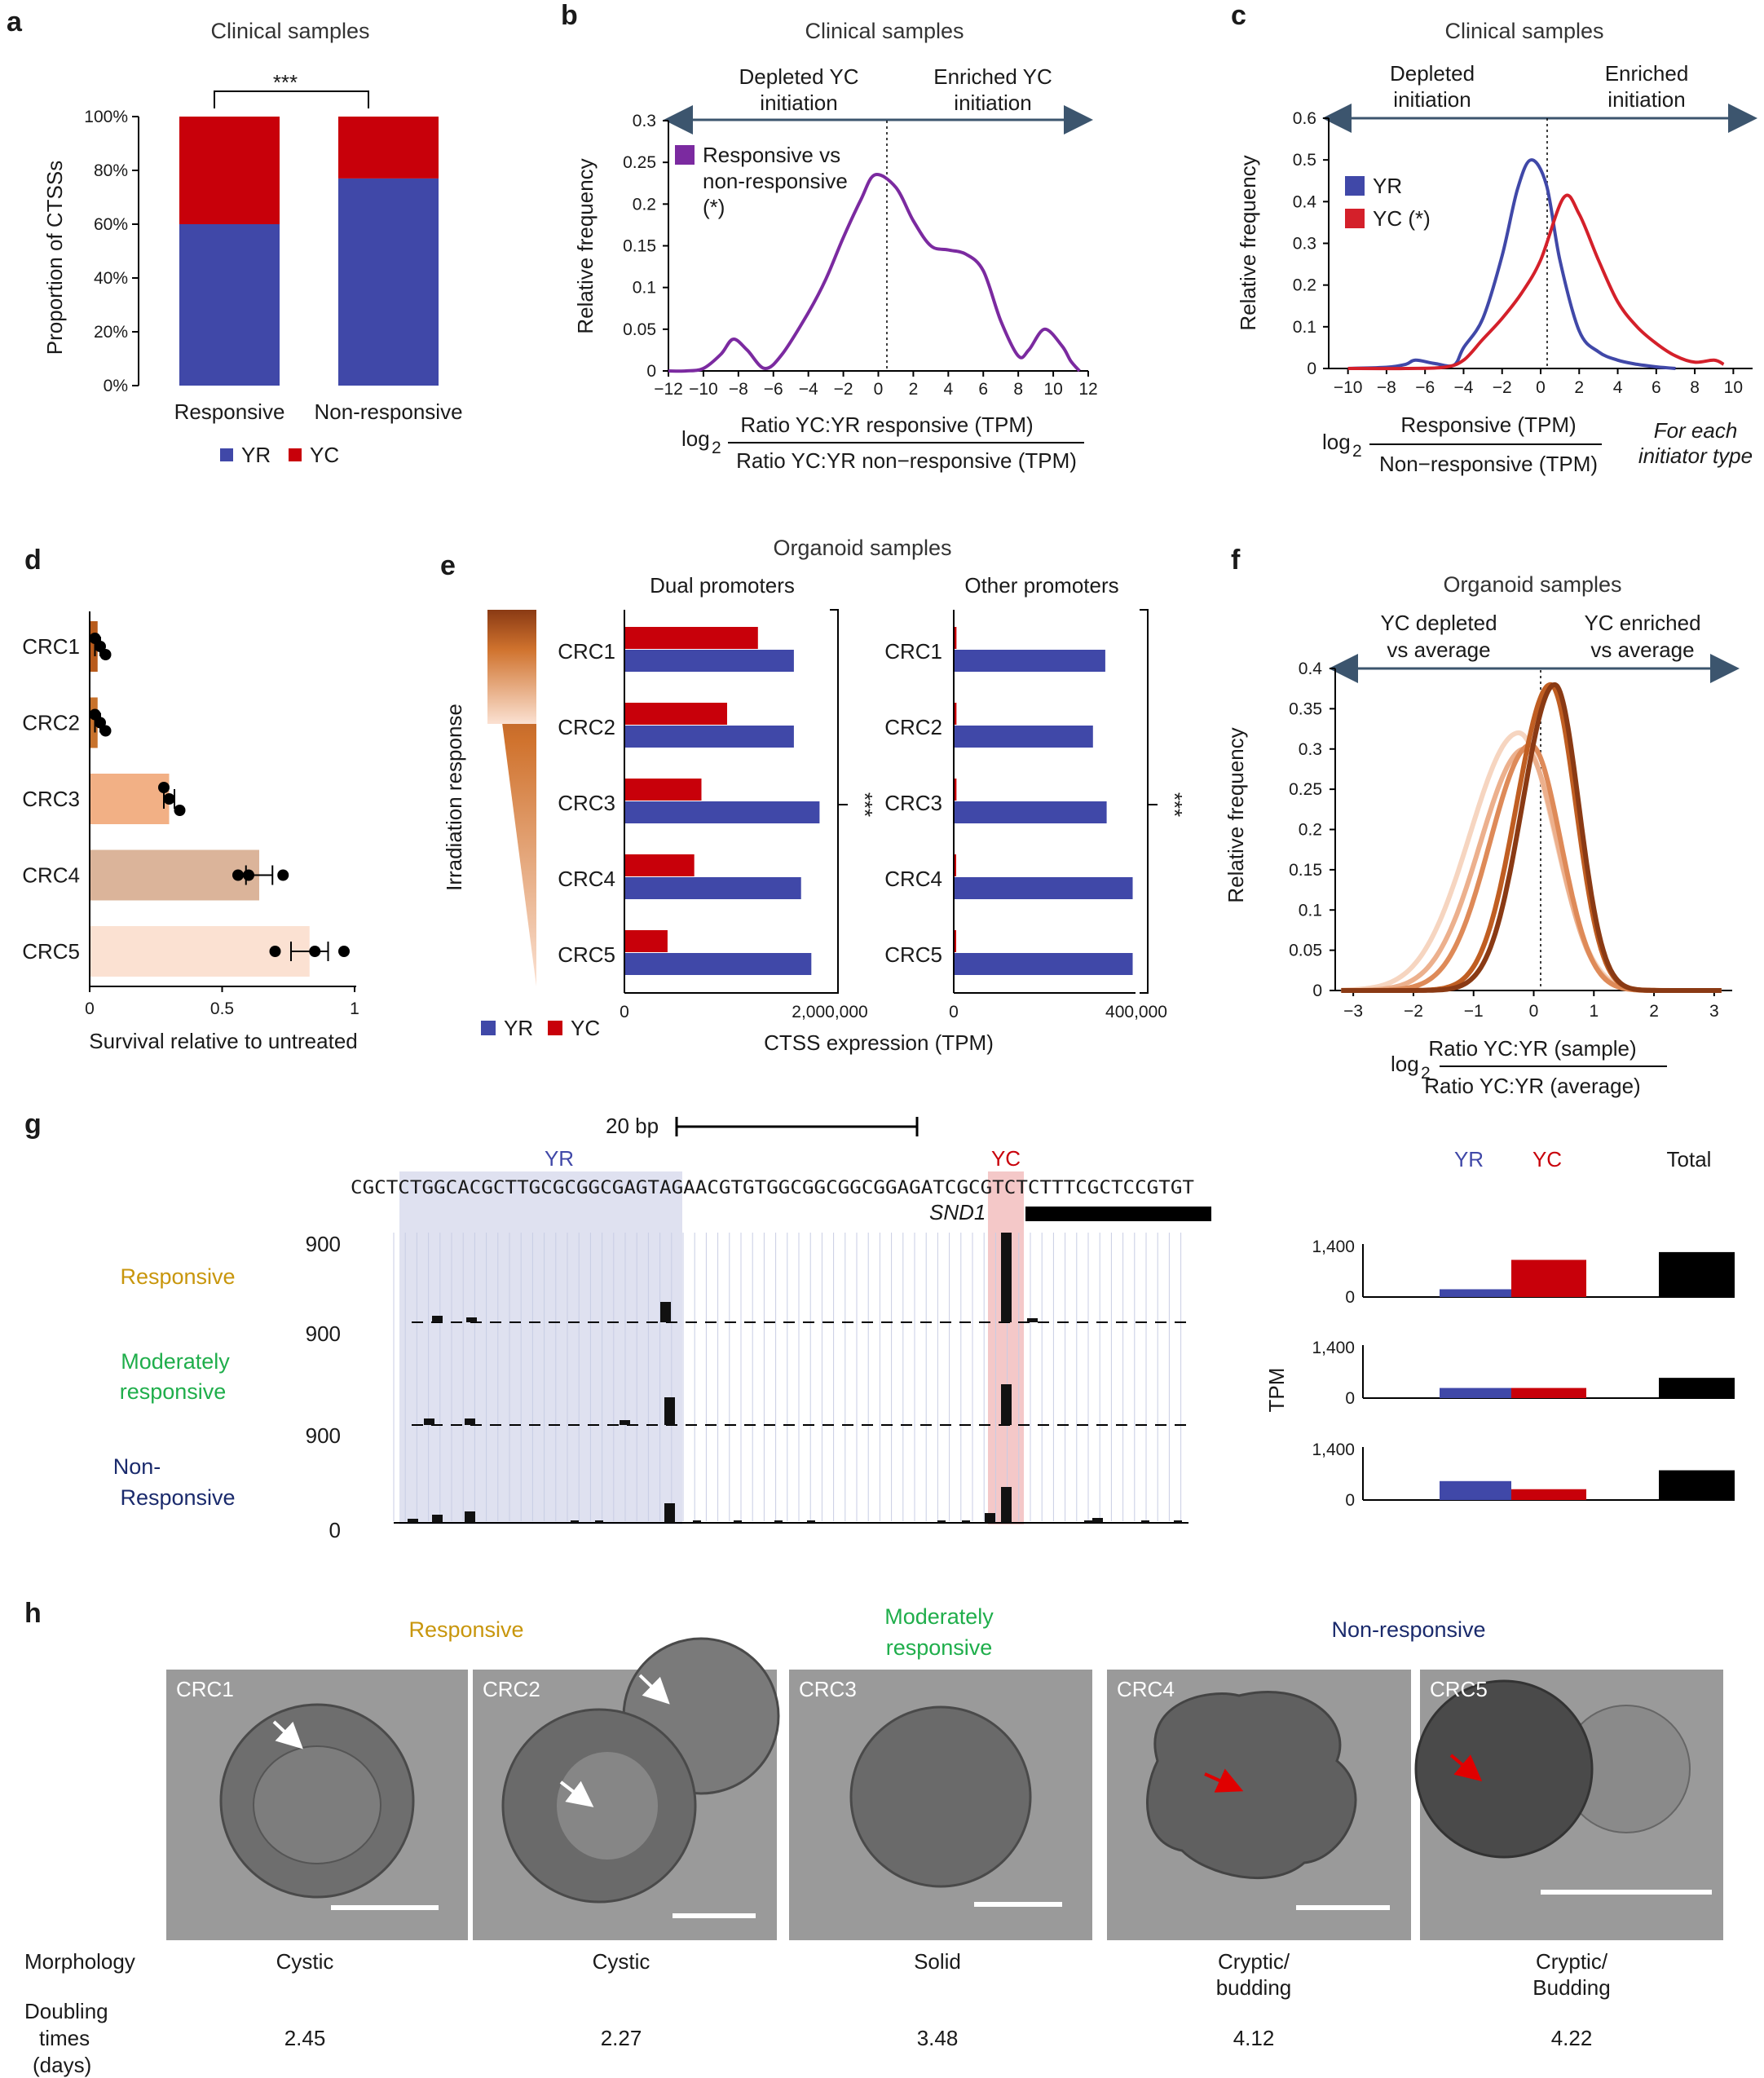 The width and height of the screenshot is (1764, 2078). I want to click on organoid-image-crc3: CRC3, so click(940, 1805).